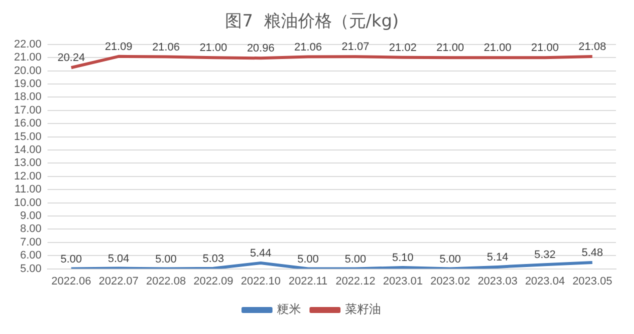 The image size is (634, 334). What do you see at coordinates (28, 190) in the screenshot?
I see `y-tick-label: 11.00` at bounding box center [28, 190].